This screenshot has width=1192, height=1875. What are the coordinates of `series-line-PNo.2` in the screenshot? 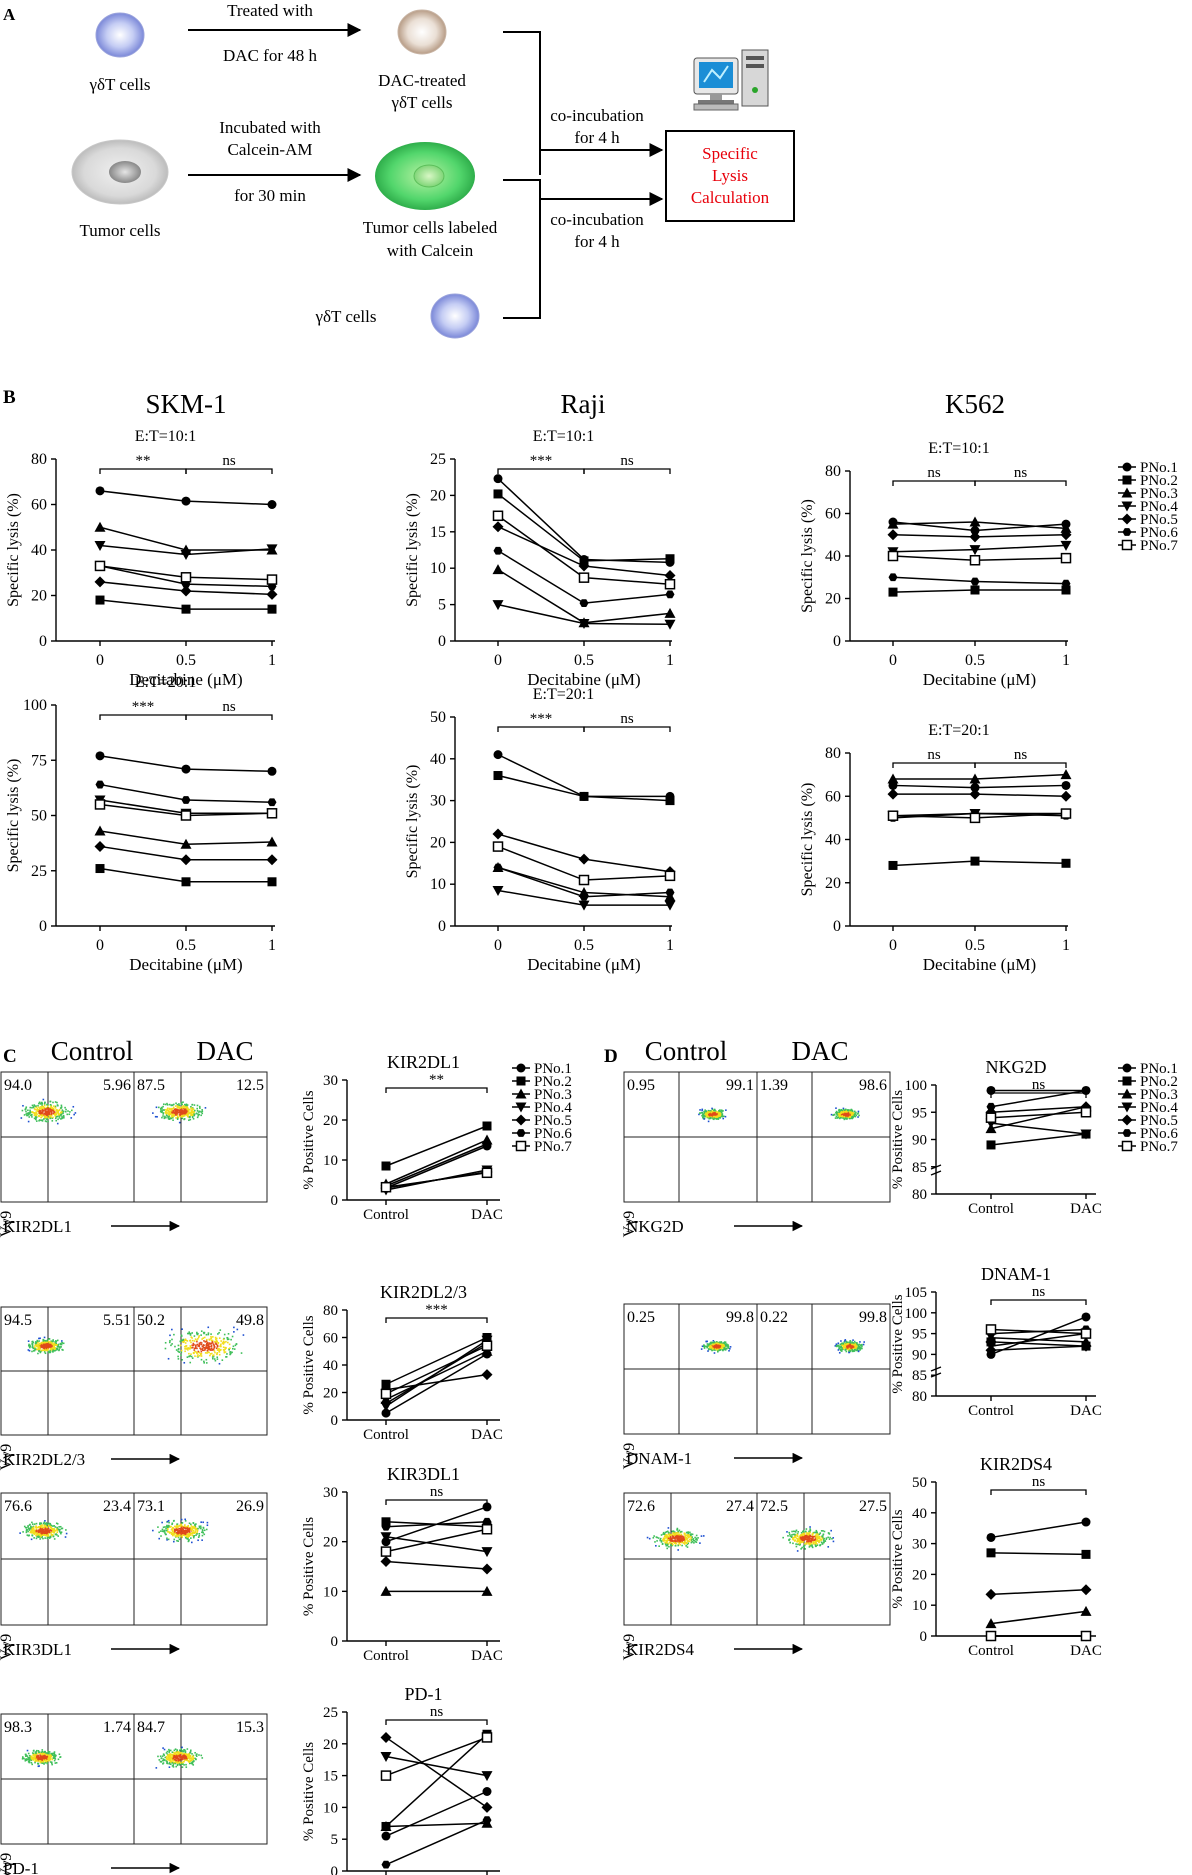 It's located at (584, 527).